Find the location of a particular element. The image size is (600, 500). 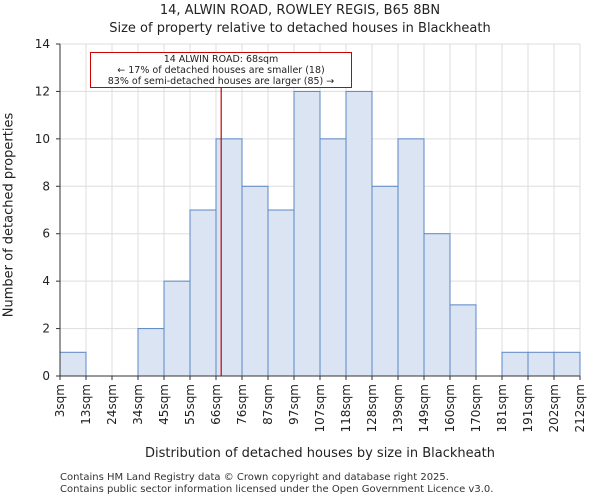

x-tick-label: 181sqm is located at coordinates (502, 408).